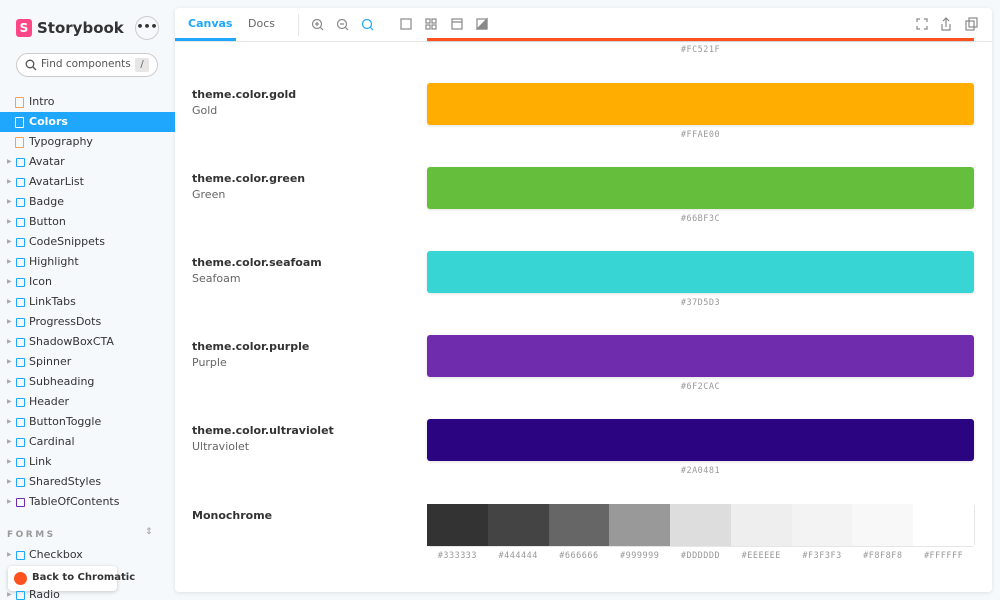  What do you see at coordinates (87, 442) in the screenshot?
I see `tree-item: ▶ Cardinal` at bounding box center [87, 442].